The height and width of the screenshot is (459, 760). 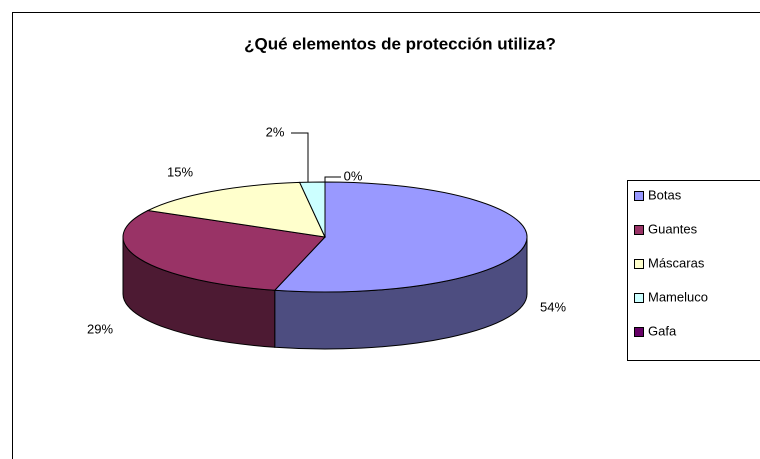 What do you see at coordinates (553, 306) in the screenshot?
I see `data-label: 54%` at bounding box center [553, 306].